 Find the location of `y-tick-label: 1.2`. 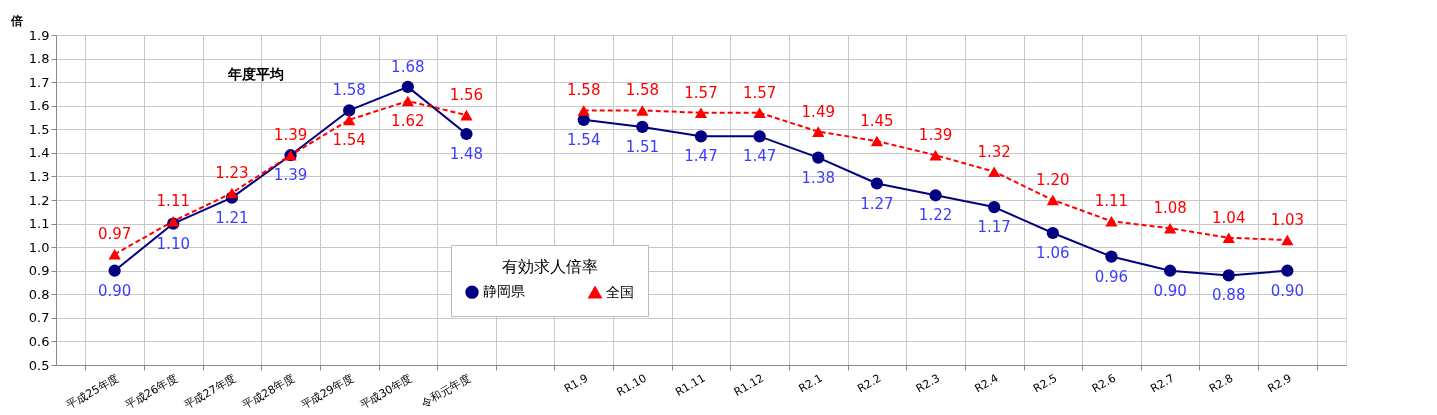

y-tick-label: 1.2 is located at coordinates (39, 200).